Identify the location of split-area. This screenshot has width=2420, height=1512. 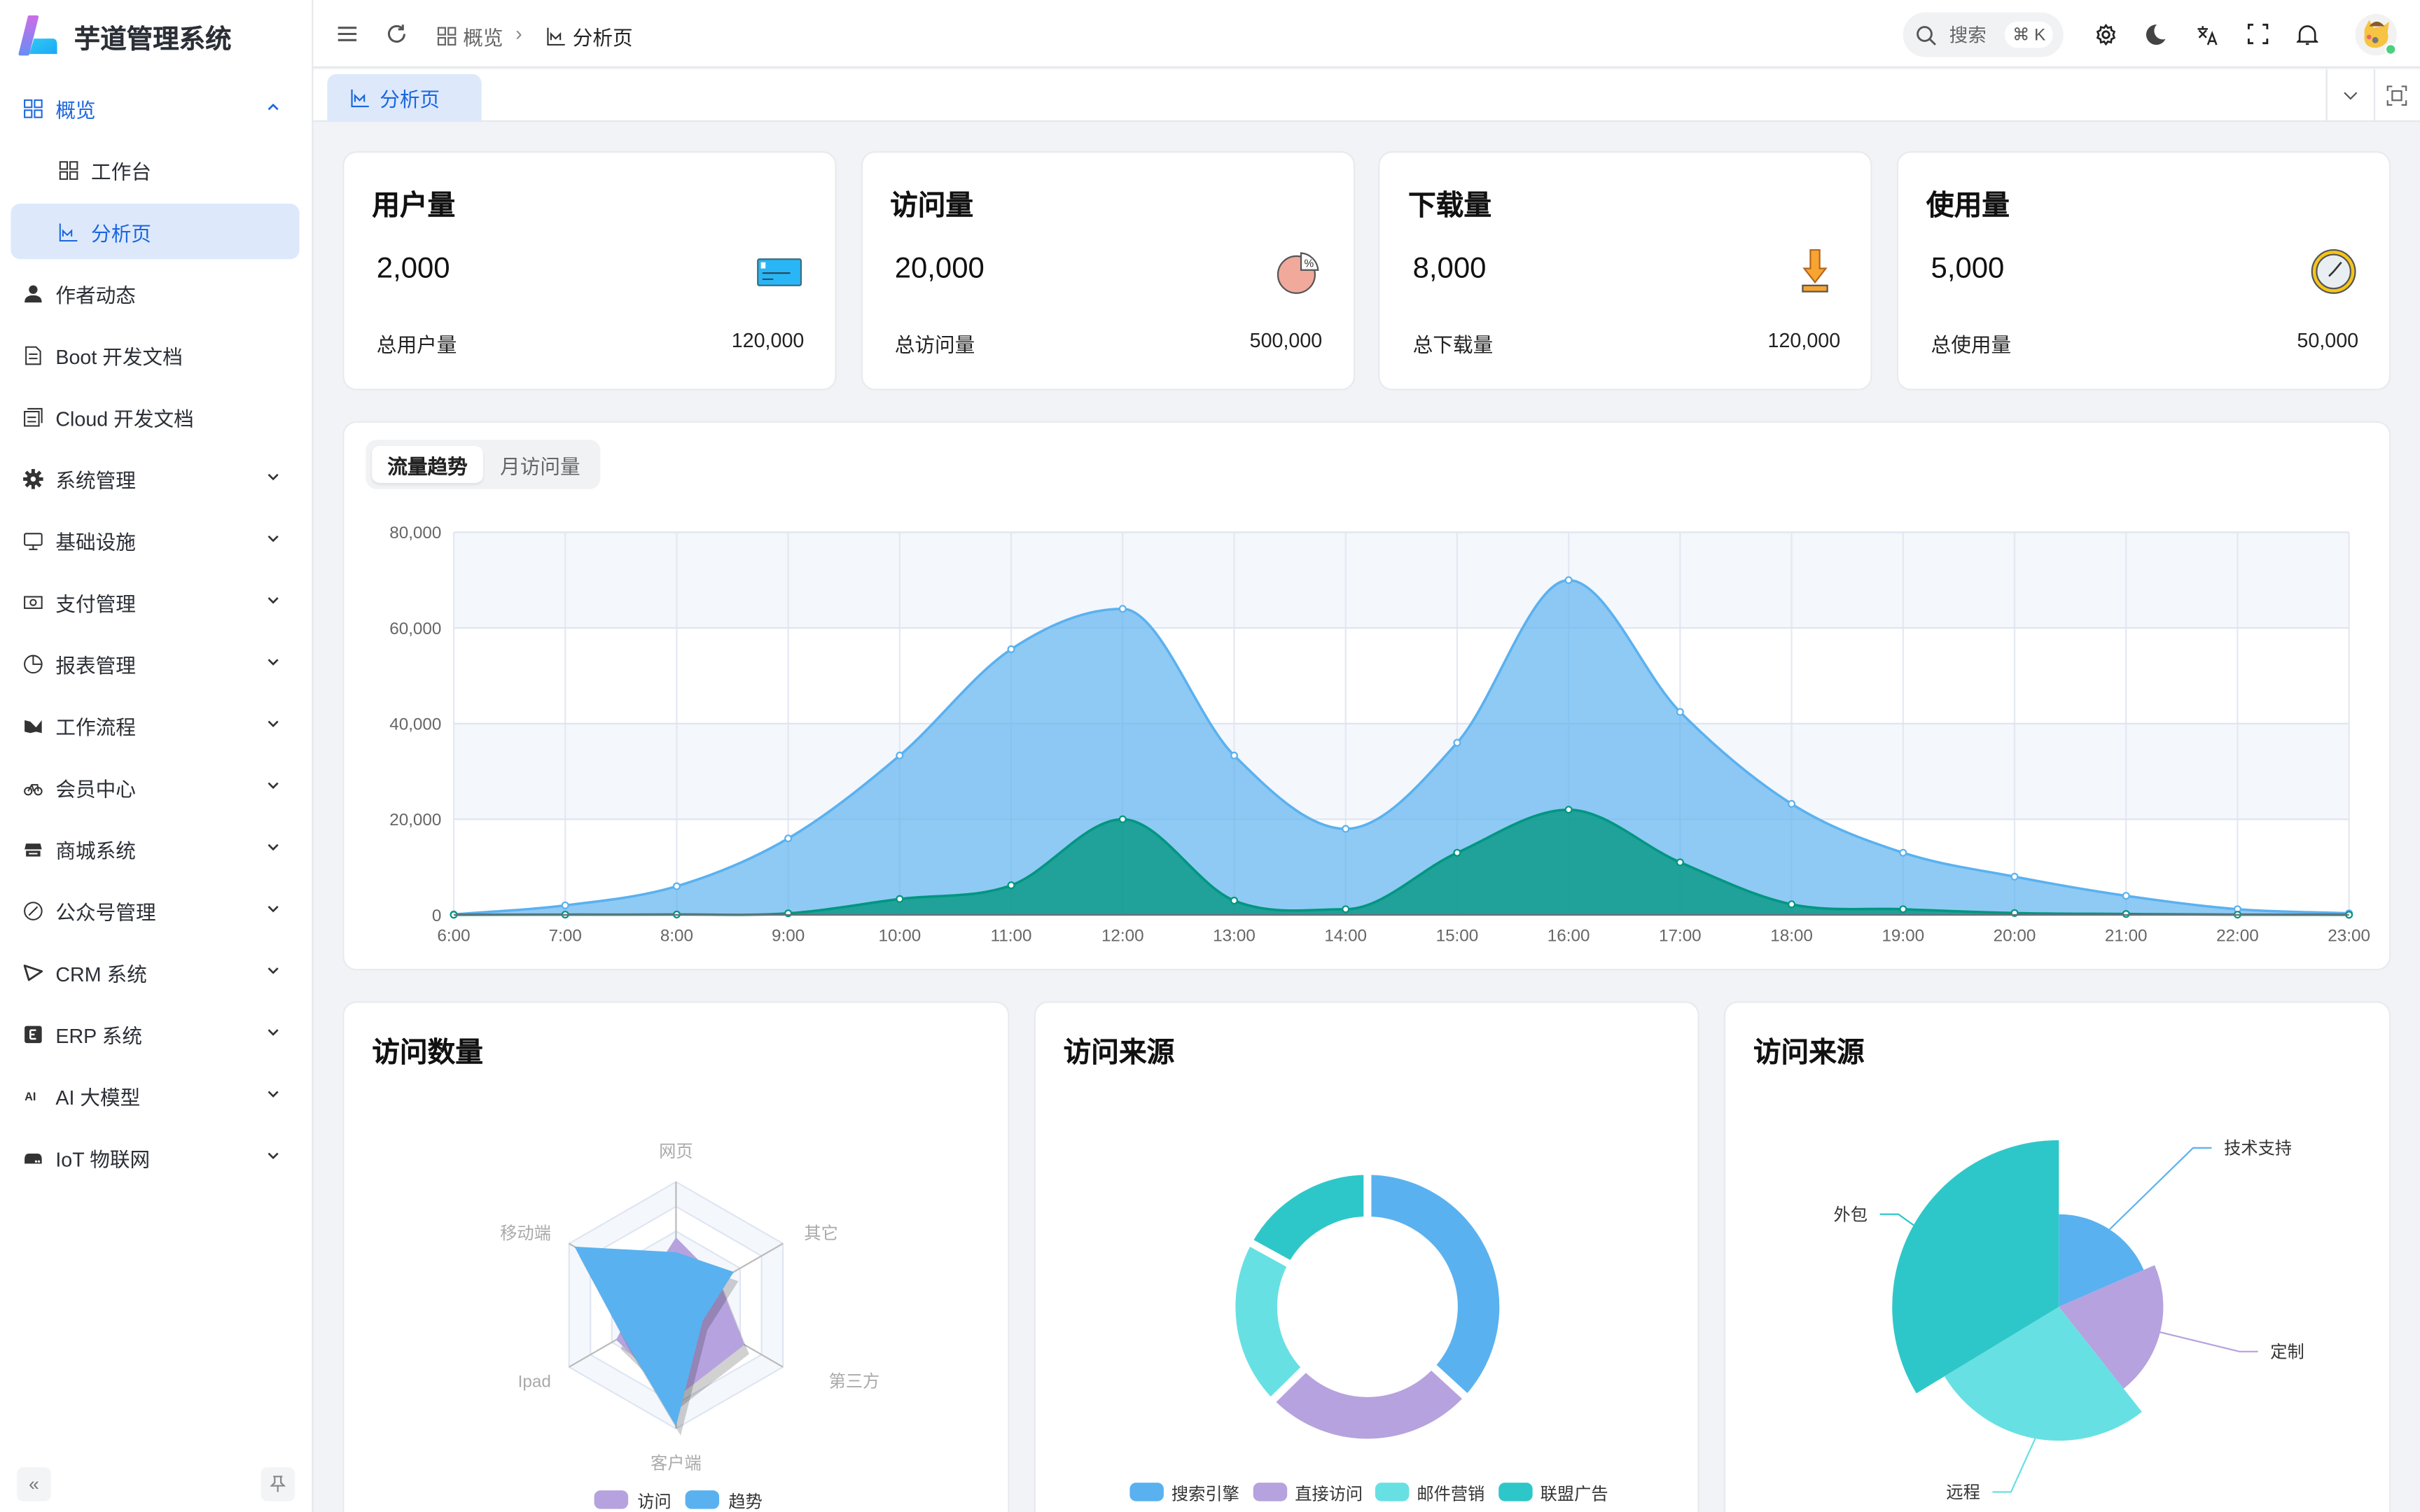
(1401, 580).